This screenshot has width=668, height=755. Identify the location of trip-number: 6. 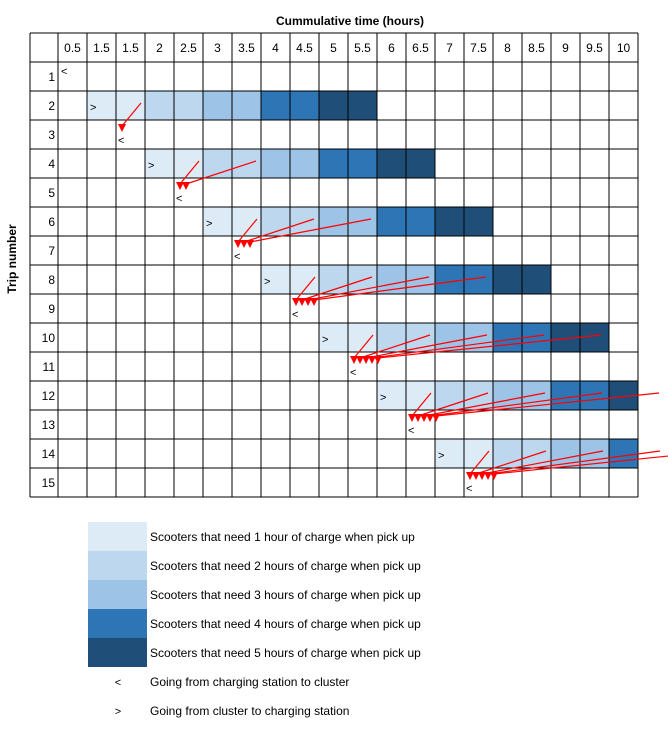
(51, 222).